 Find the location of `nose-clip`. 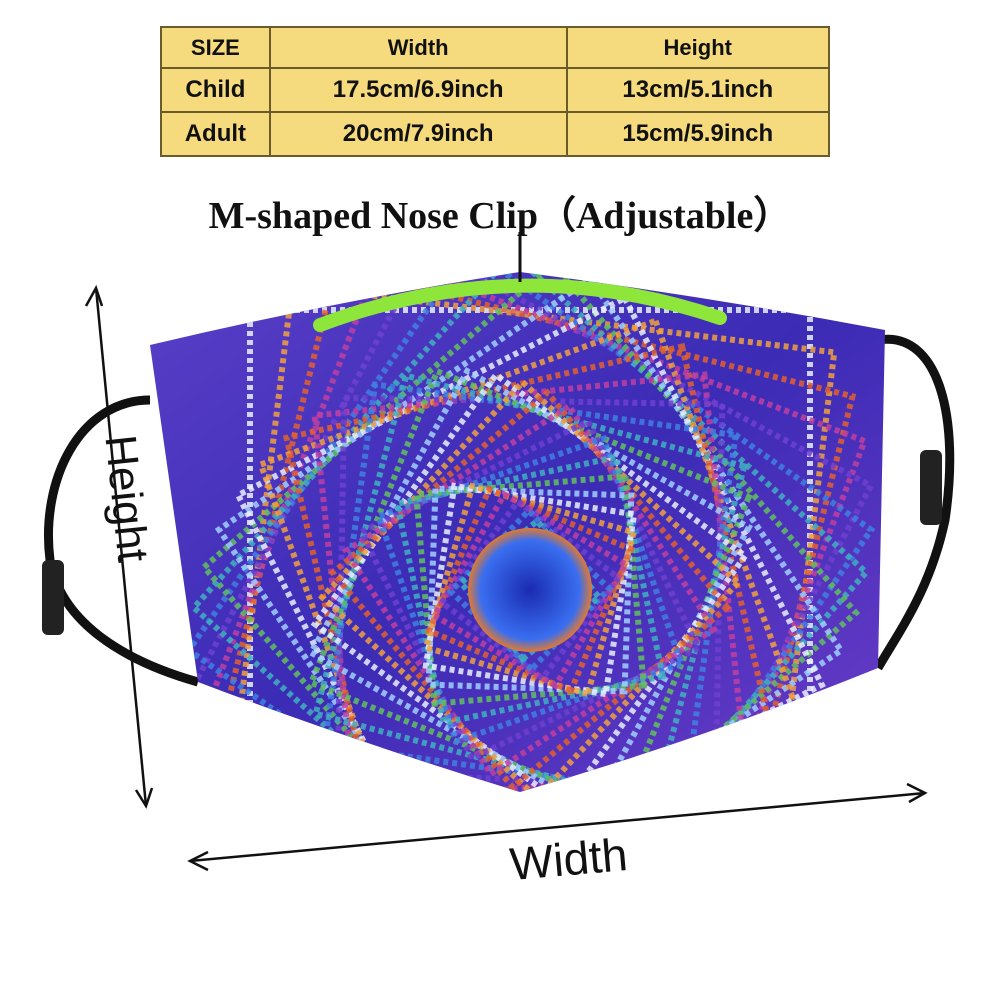

nose-clip is located at coordinates (520, 305).